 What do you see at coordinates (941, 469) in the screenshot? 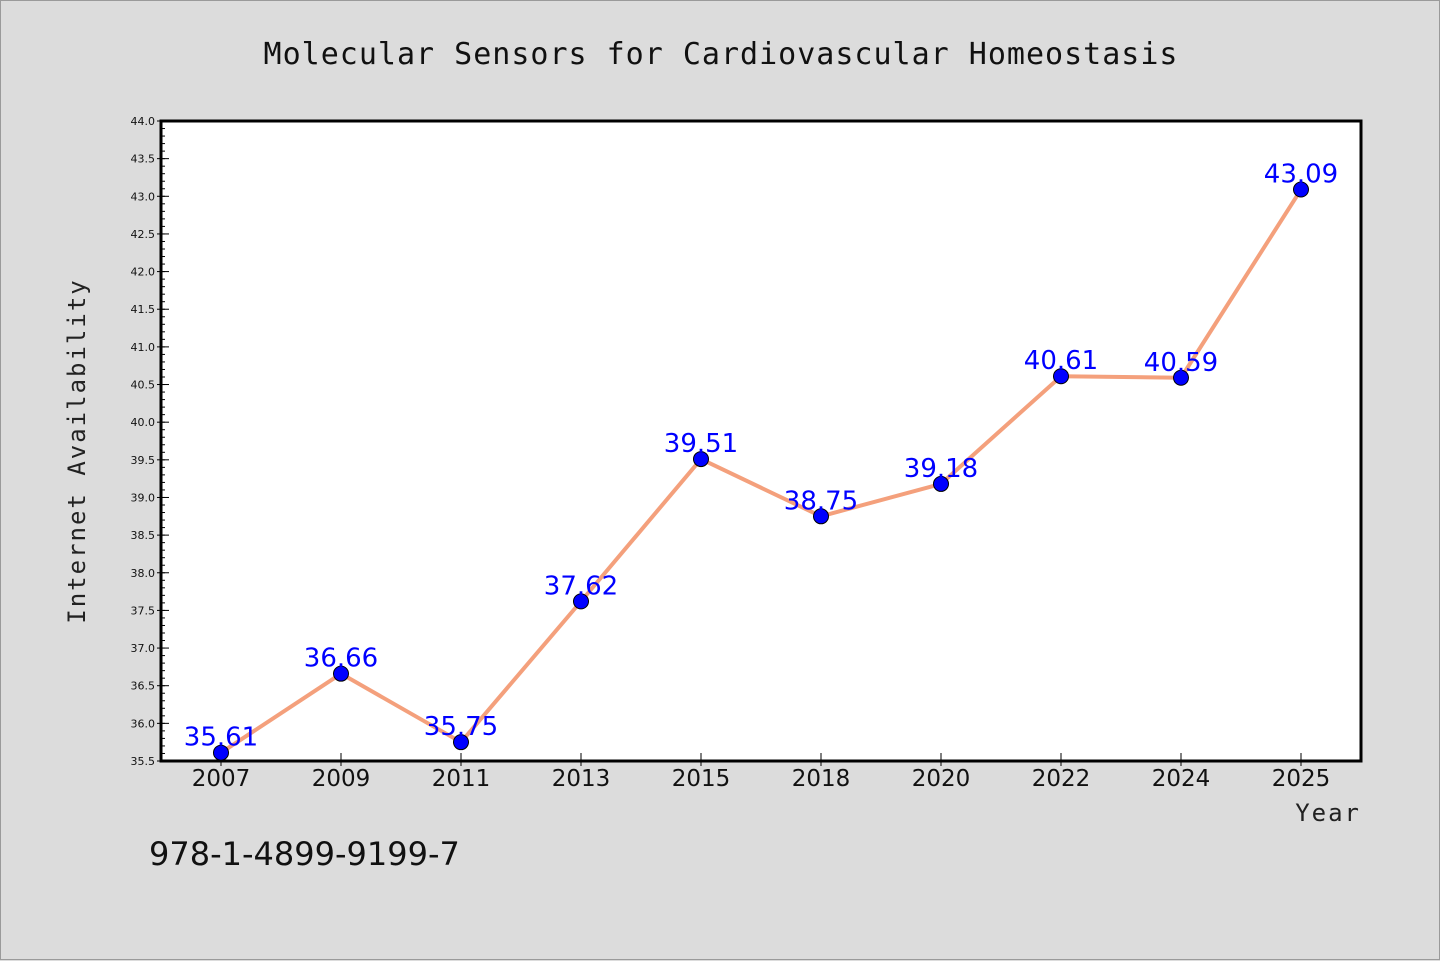
I see `data-label: 39.18` at bounding box center [941, 469].